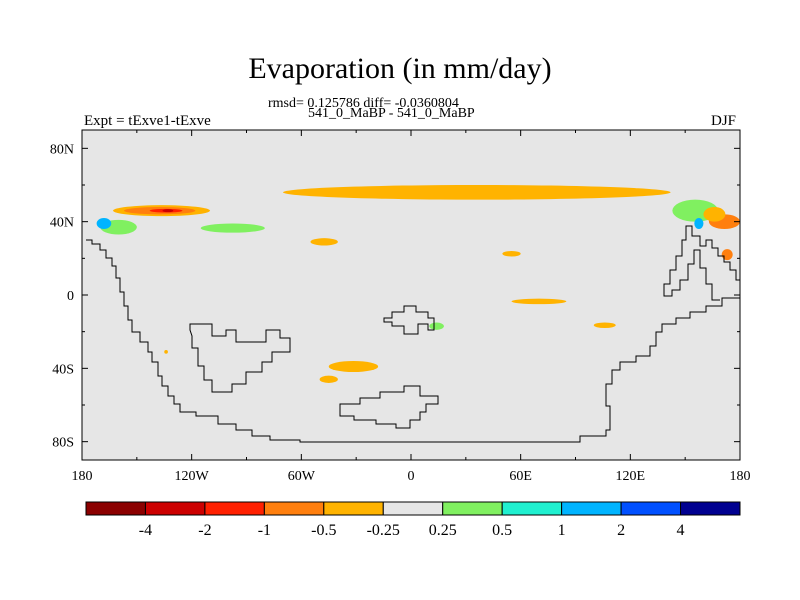 Image resolution: width=800 pixels, height=600 pixels. I want to click on x-tick-label: 60E, so click(520, 476).